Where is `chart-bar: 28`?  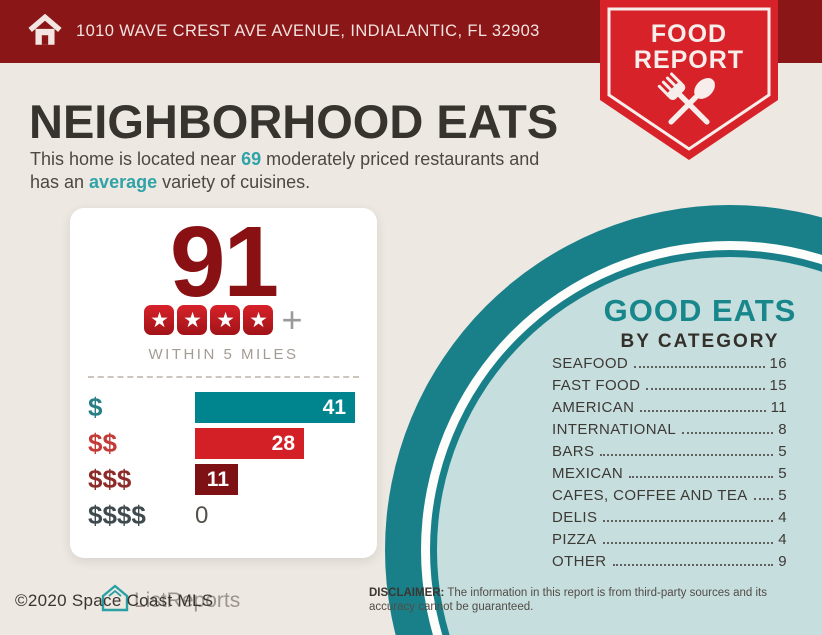
chart-bar: 28 is located at coordinates (249, 443).